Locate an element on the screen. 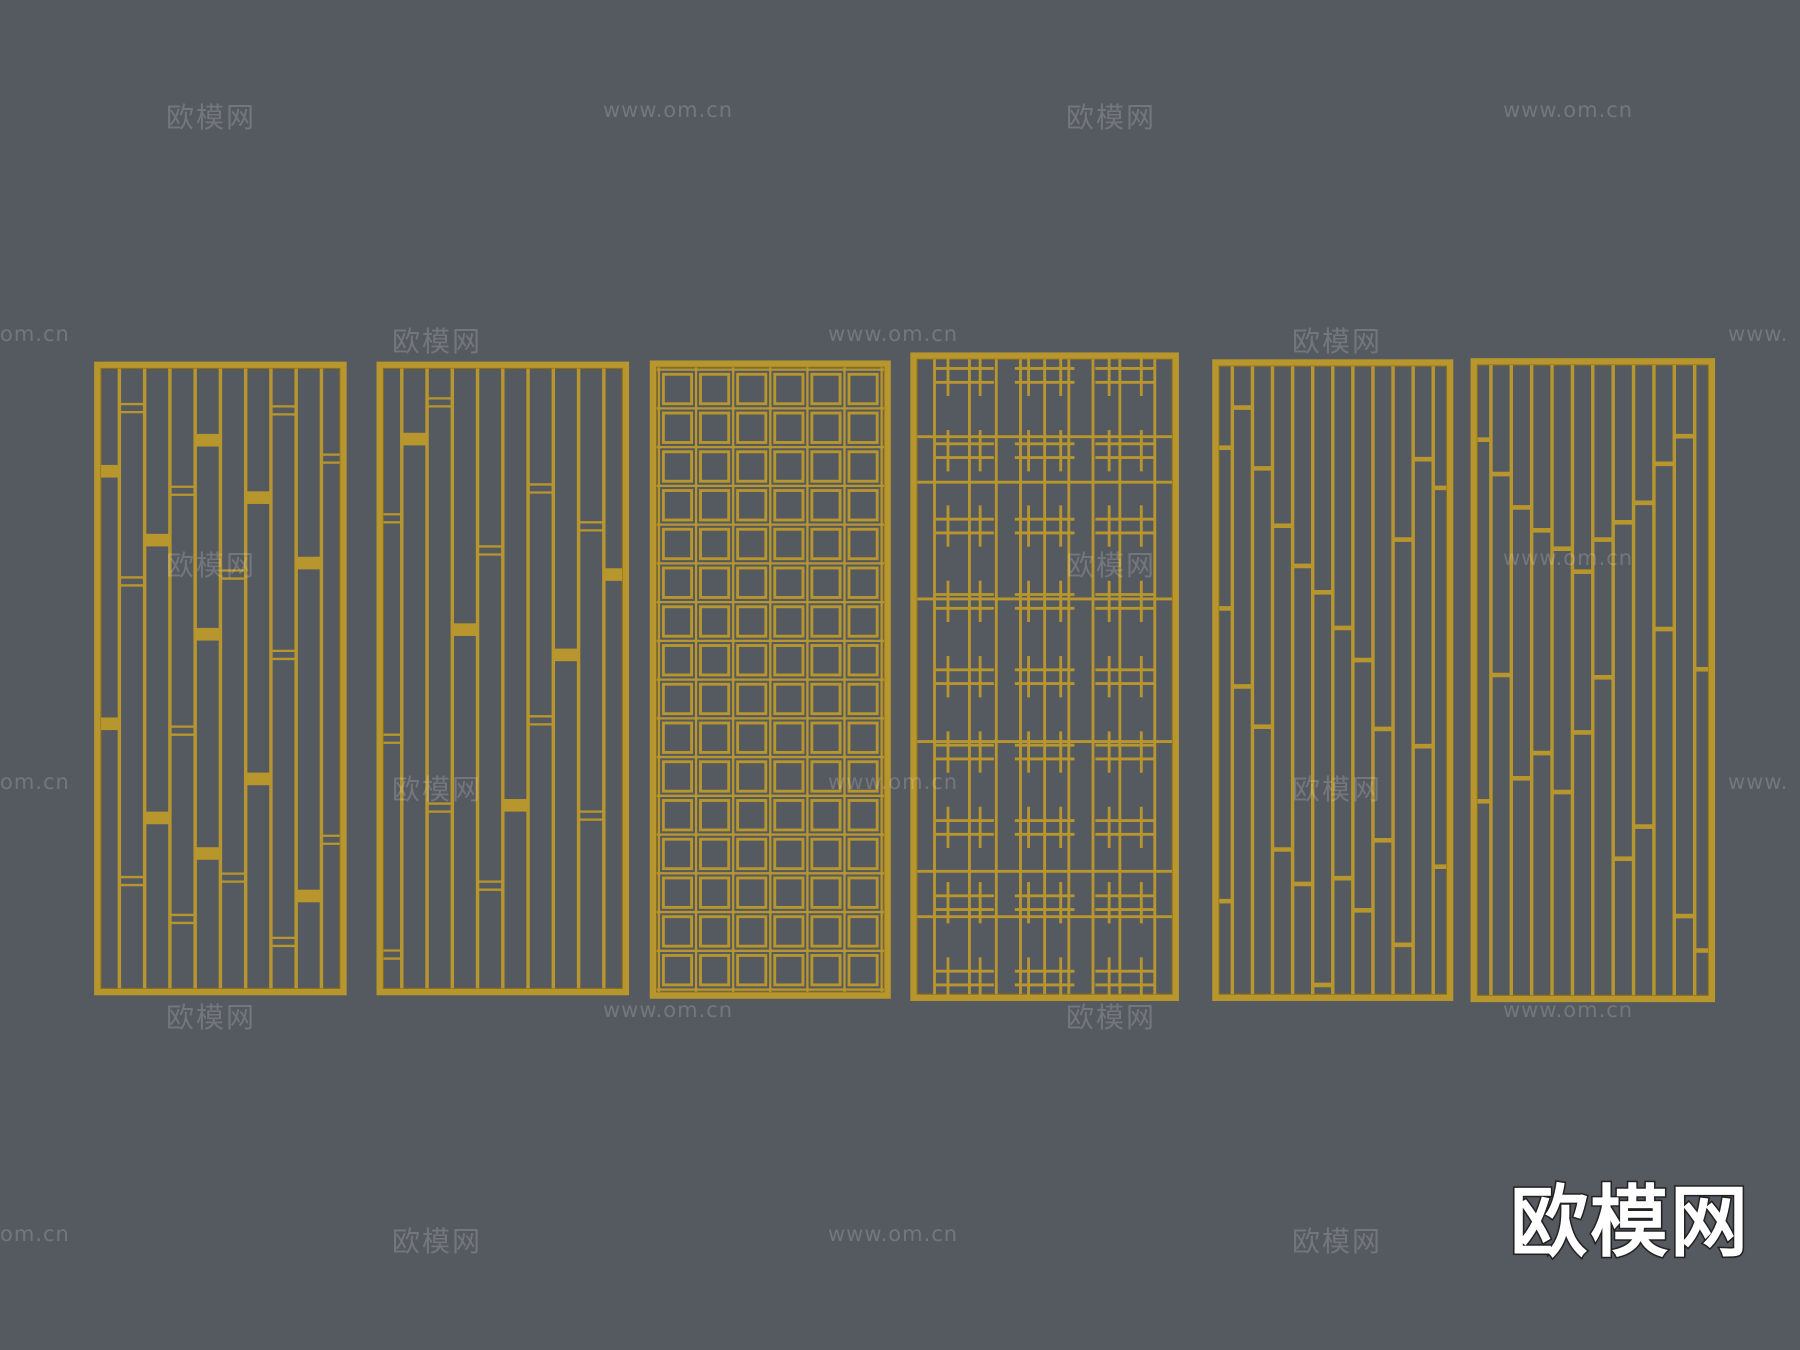 The width and height of the screenshot is (1800, 1350). panel-stepped-vertical-bars is located at coordinates (1333, 680).